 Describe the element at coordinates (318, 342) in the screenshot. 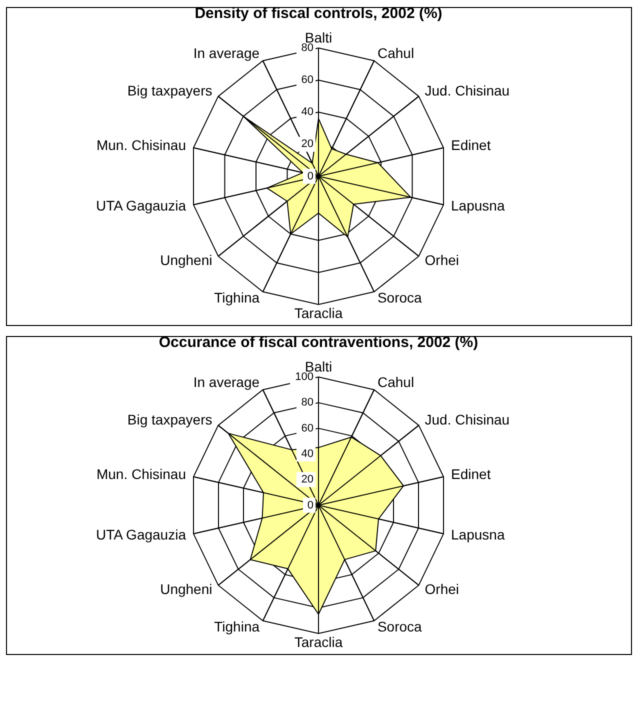

I see `chart-title: Occurance of fiscal contraventions, 2002 (%)` at that location.